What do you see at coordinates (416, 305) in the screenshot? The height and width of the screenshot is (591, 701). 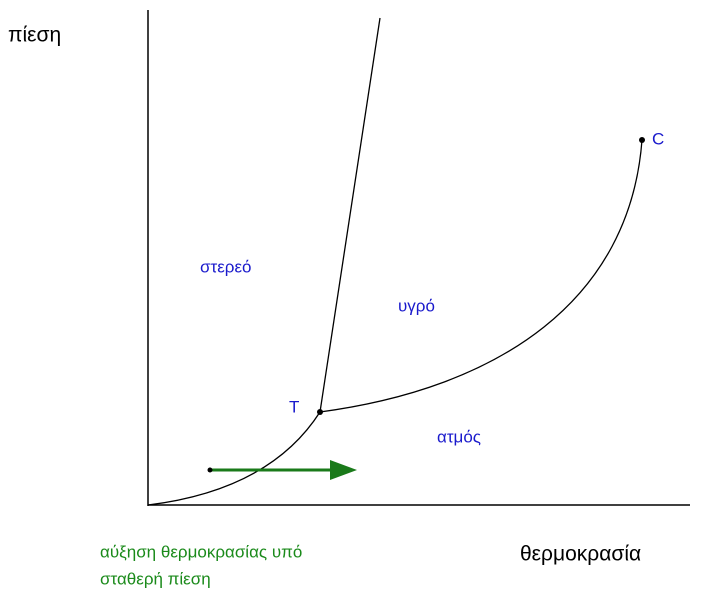 I see `region-label: υγρό` at bounding box center [416, 305].